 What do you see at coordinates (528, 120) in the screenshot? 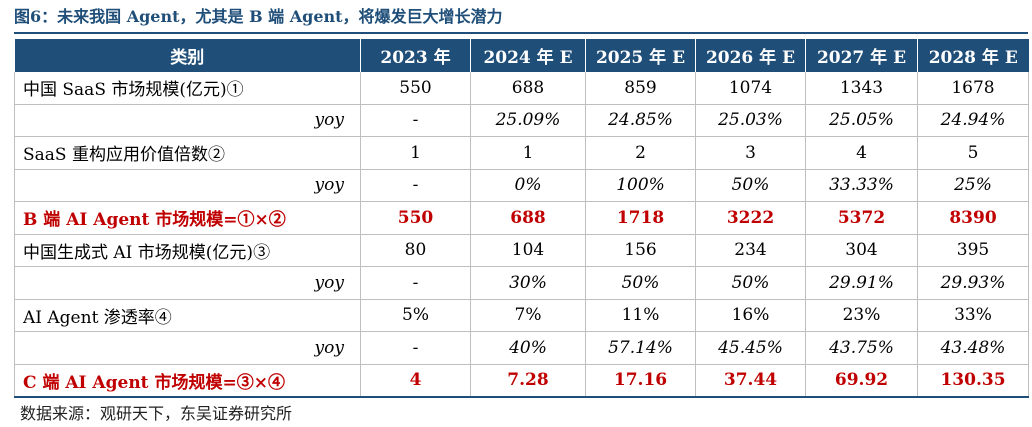
I see `cell: 25.09%` at bounding box center [528, 120].